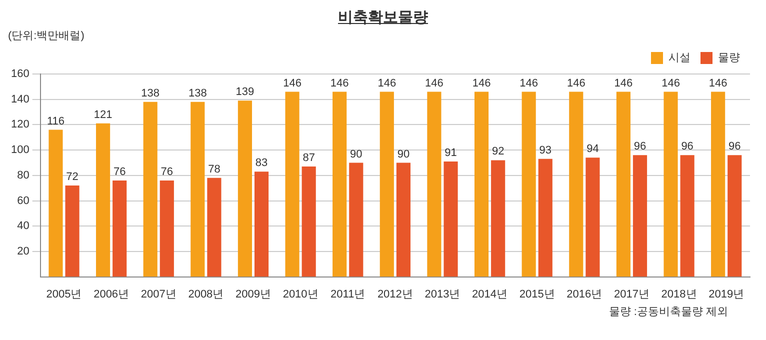 The image size is (766, 340). Describe the element at coordinates (20, 99) in the screenshot. I see `y-tick-label: 140` at that location.